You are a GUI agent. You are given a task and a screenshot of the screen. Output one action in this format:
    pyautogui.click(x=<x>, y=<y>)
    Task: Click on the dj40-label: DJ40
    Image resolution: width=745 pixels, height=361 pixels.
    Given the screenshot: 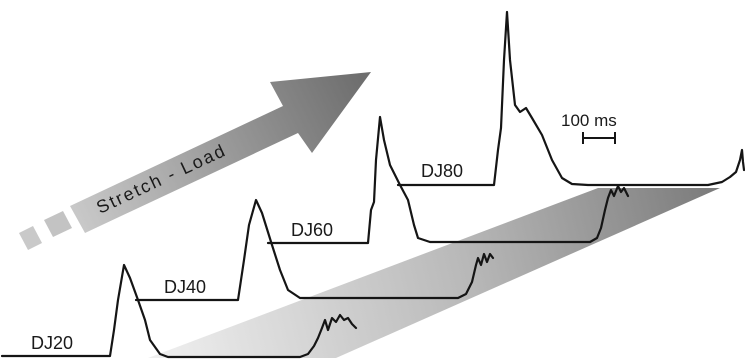 What is the action you would take?
    pyautogui.click(x=185, y=287)
    